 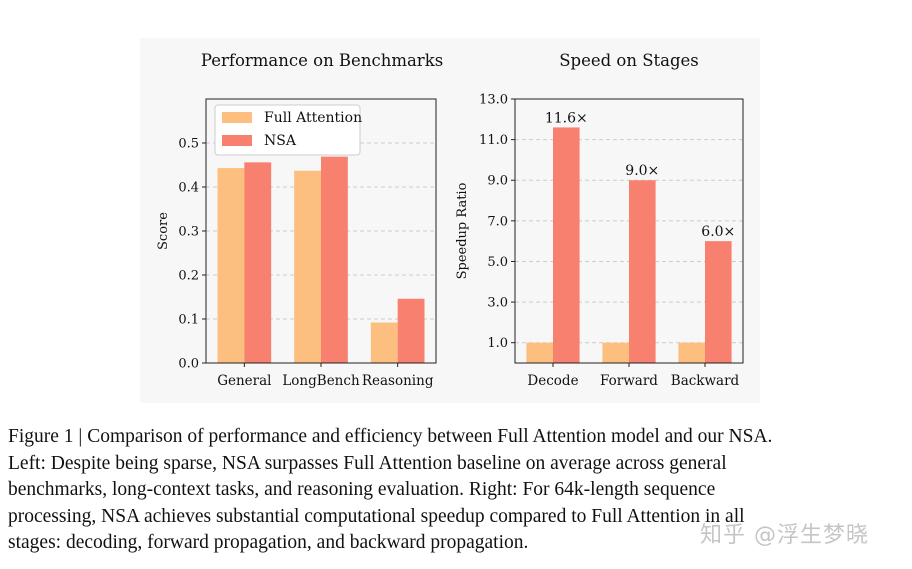 What do you see at coordinates (163, 231) in the screenshot?
I see `y-axis-label: Score` at bounding box center [163, 231].